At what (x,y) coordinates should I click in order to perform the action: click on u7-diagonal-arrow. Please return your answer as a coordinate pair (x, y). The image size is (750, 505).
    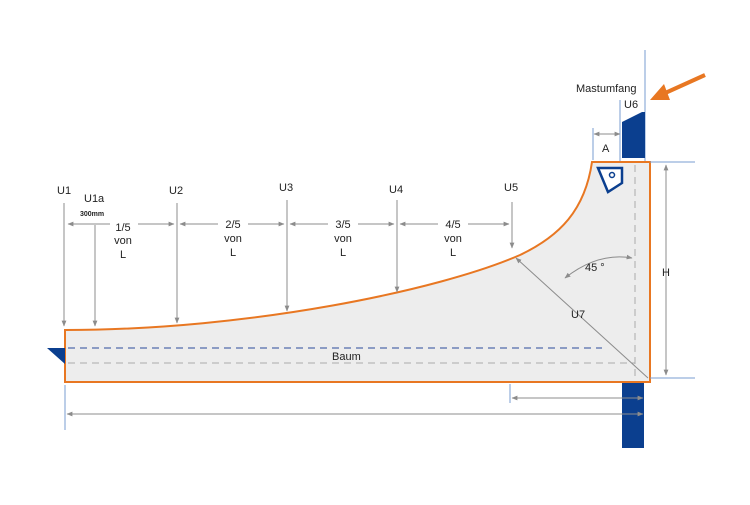
    Looking at the image, I should click on (582, 318).